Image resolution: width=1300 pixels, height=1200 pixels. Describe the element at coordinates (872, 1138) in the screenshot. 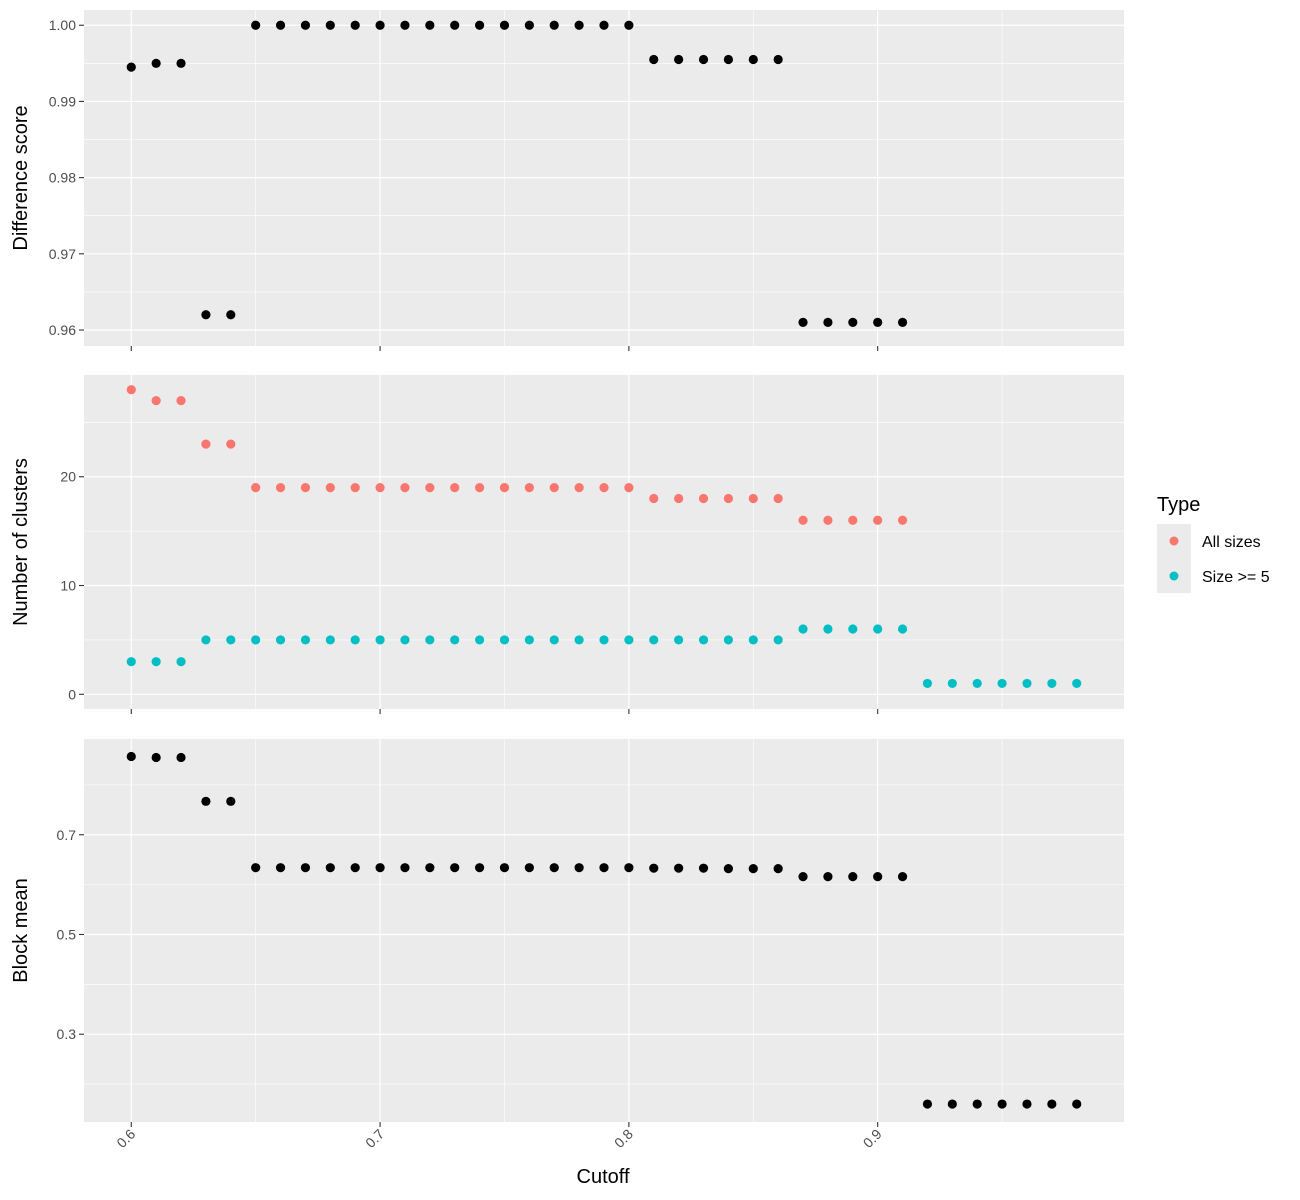

I see `x-tick-label: 0.9` at that location.